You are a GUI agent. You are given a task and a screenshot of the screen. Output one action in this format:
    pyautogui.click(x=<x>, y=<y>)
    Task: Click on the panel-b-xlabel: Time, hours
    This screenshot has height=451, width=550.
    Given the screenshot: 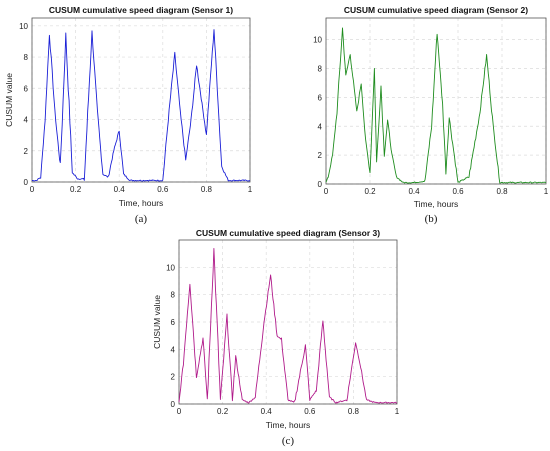 What is the action you would take?
    pyautogui.click(x=436, y=204)
    